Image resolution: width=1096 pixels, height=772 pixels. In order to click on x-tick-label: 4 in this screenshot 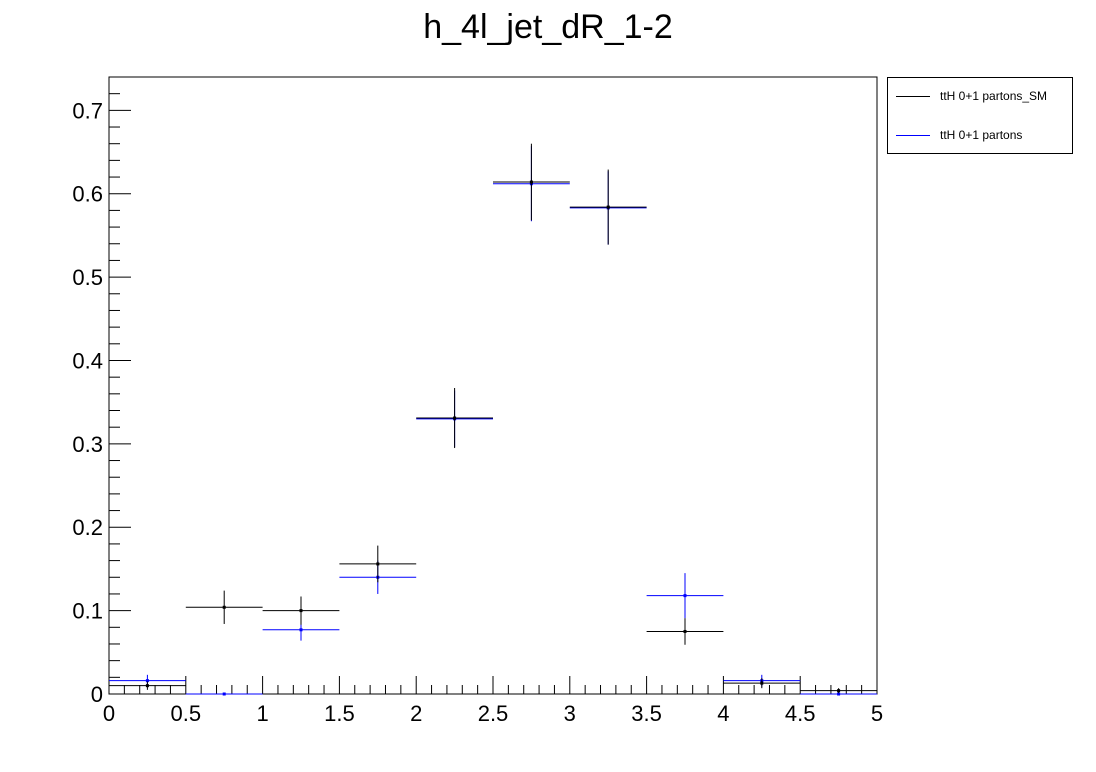, I will do `click(723, 713)`.